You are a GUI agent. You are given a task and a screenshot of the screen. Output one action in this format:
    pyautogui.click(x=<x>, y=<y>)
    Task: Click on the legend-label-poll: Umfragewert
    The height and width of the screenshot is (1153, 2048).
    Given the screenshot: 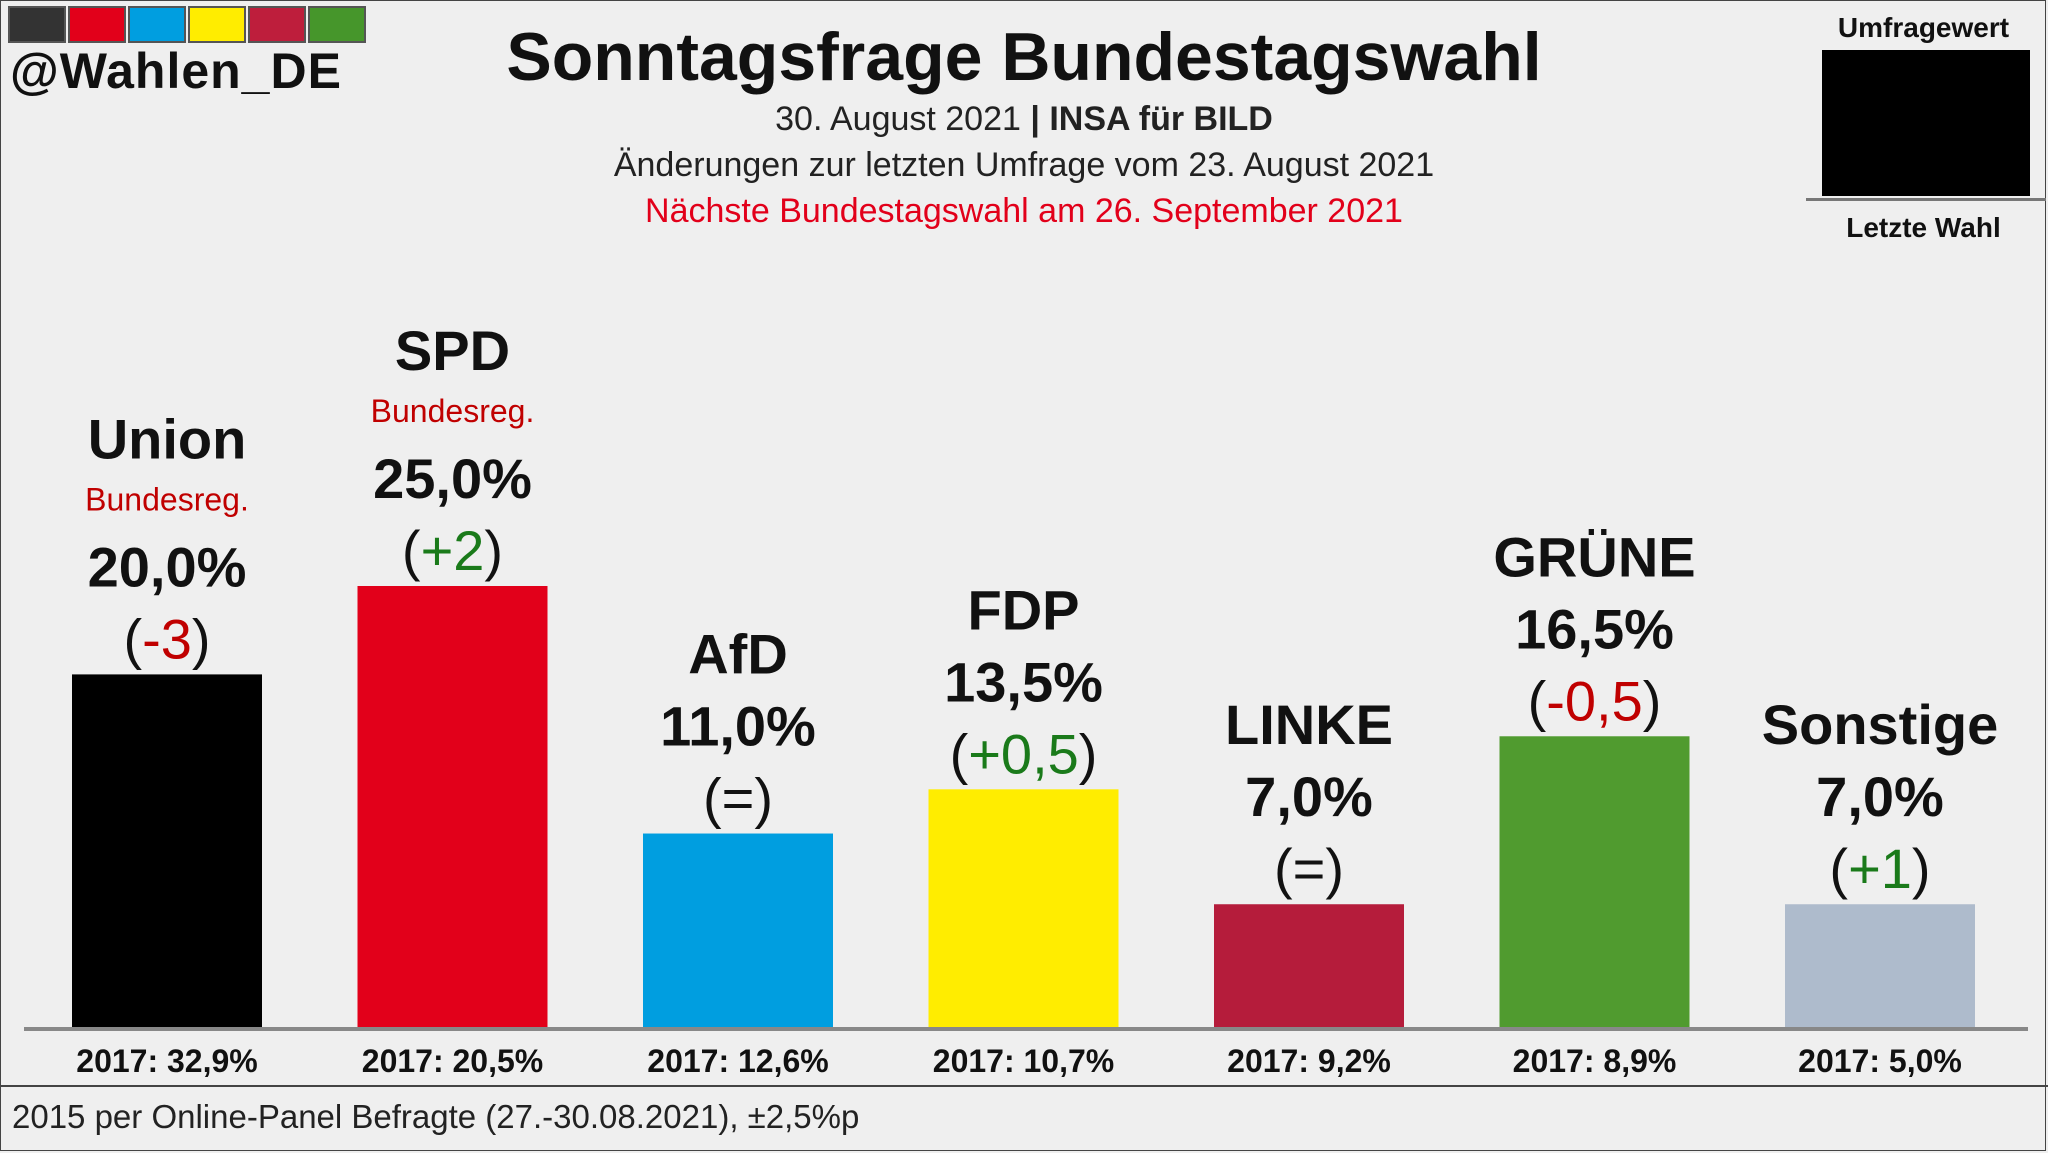 What is the action you would take?
    pyautogui.click(x=1923, y=27)
    